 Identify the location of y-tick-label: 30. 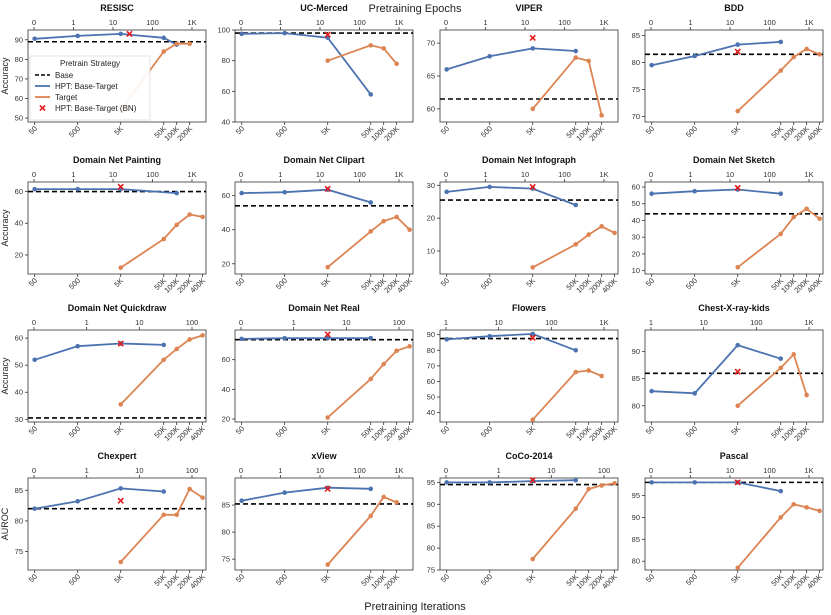
(19, 419).